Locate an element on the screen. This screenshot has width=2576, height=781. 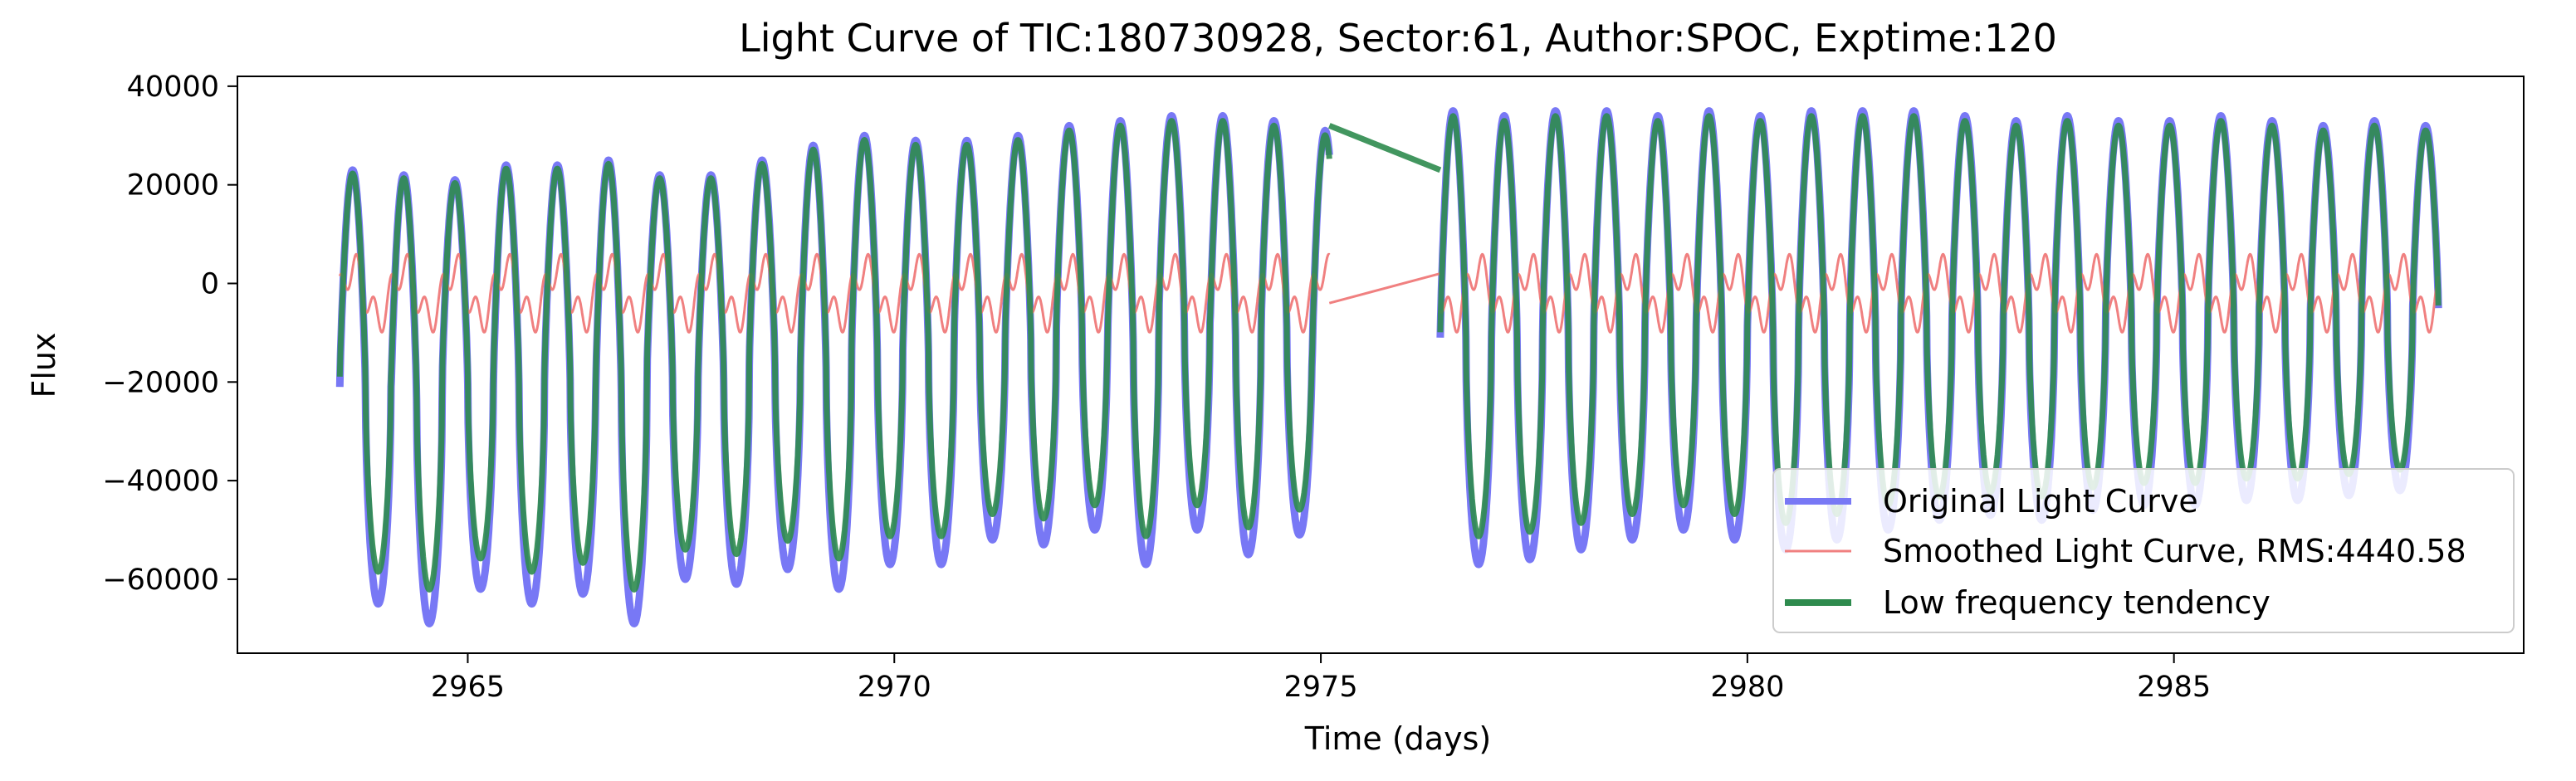
legend-box is located at coordinates (2143, 550).